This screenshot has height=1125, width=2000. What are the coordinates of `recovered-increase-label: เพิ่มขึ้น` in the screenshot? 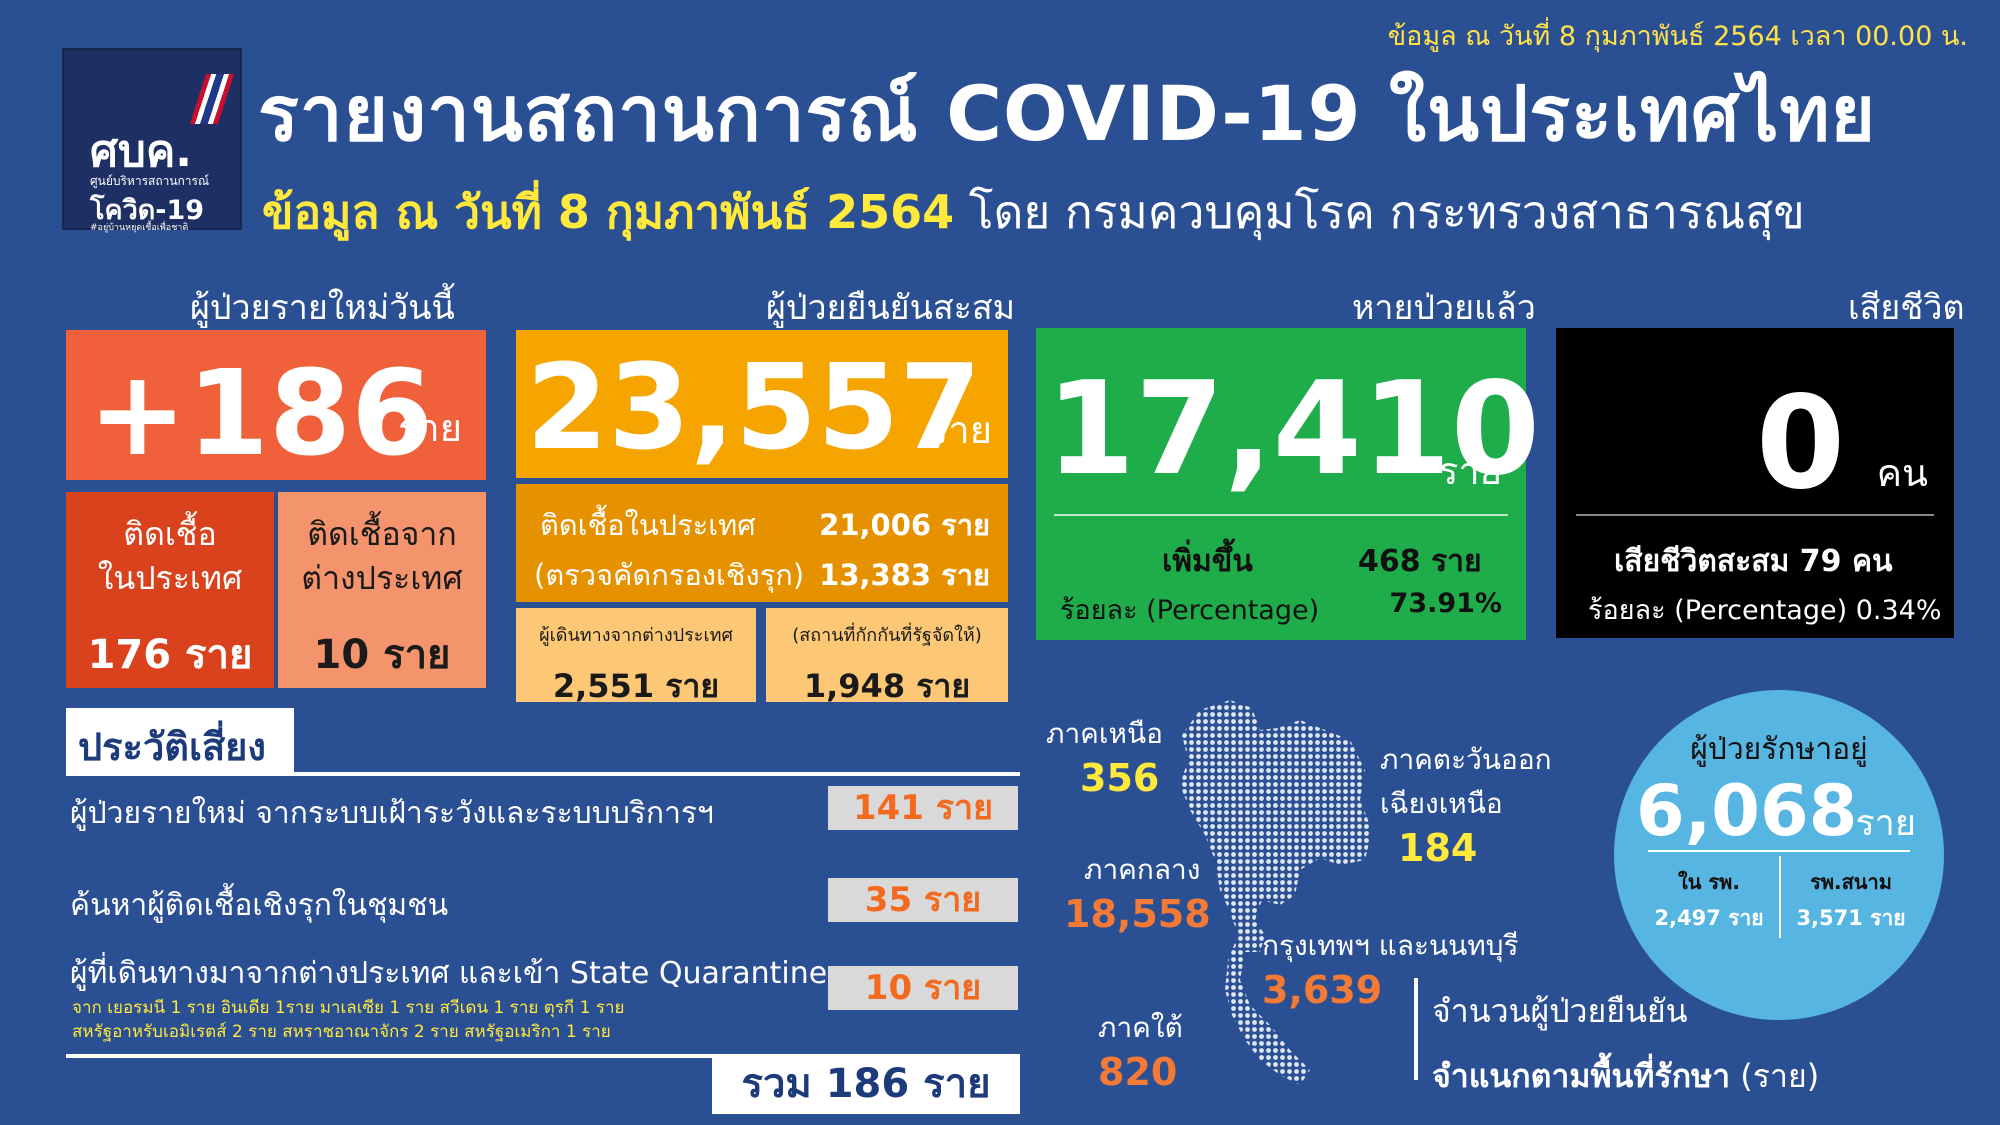 It's located at (1207, 561).